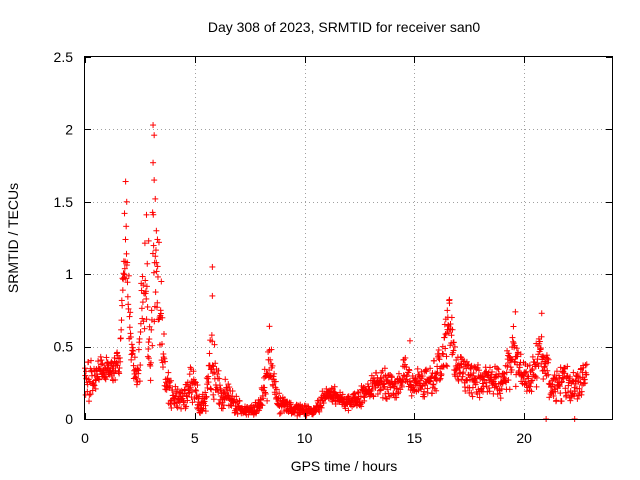 The width and height of the screenshot is (640, 480). What do you see at coordinates (306, 438) in the screenshot?
I see `x-tick-labels: 0 5 10 15 20` at bounding box center [306, 438].